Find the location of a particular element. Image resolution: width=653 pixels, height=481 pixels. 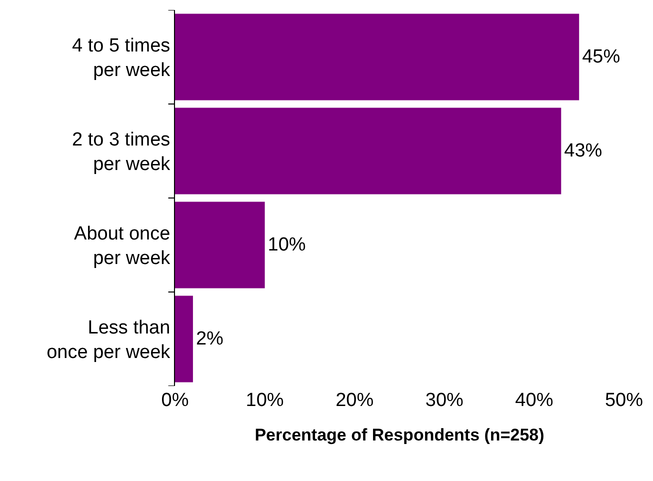

x-tick-label: 50% is located at coordinates (624, 400).